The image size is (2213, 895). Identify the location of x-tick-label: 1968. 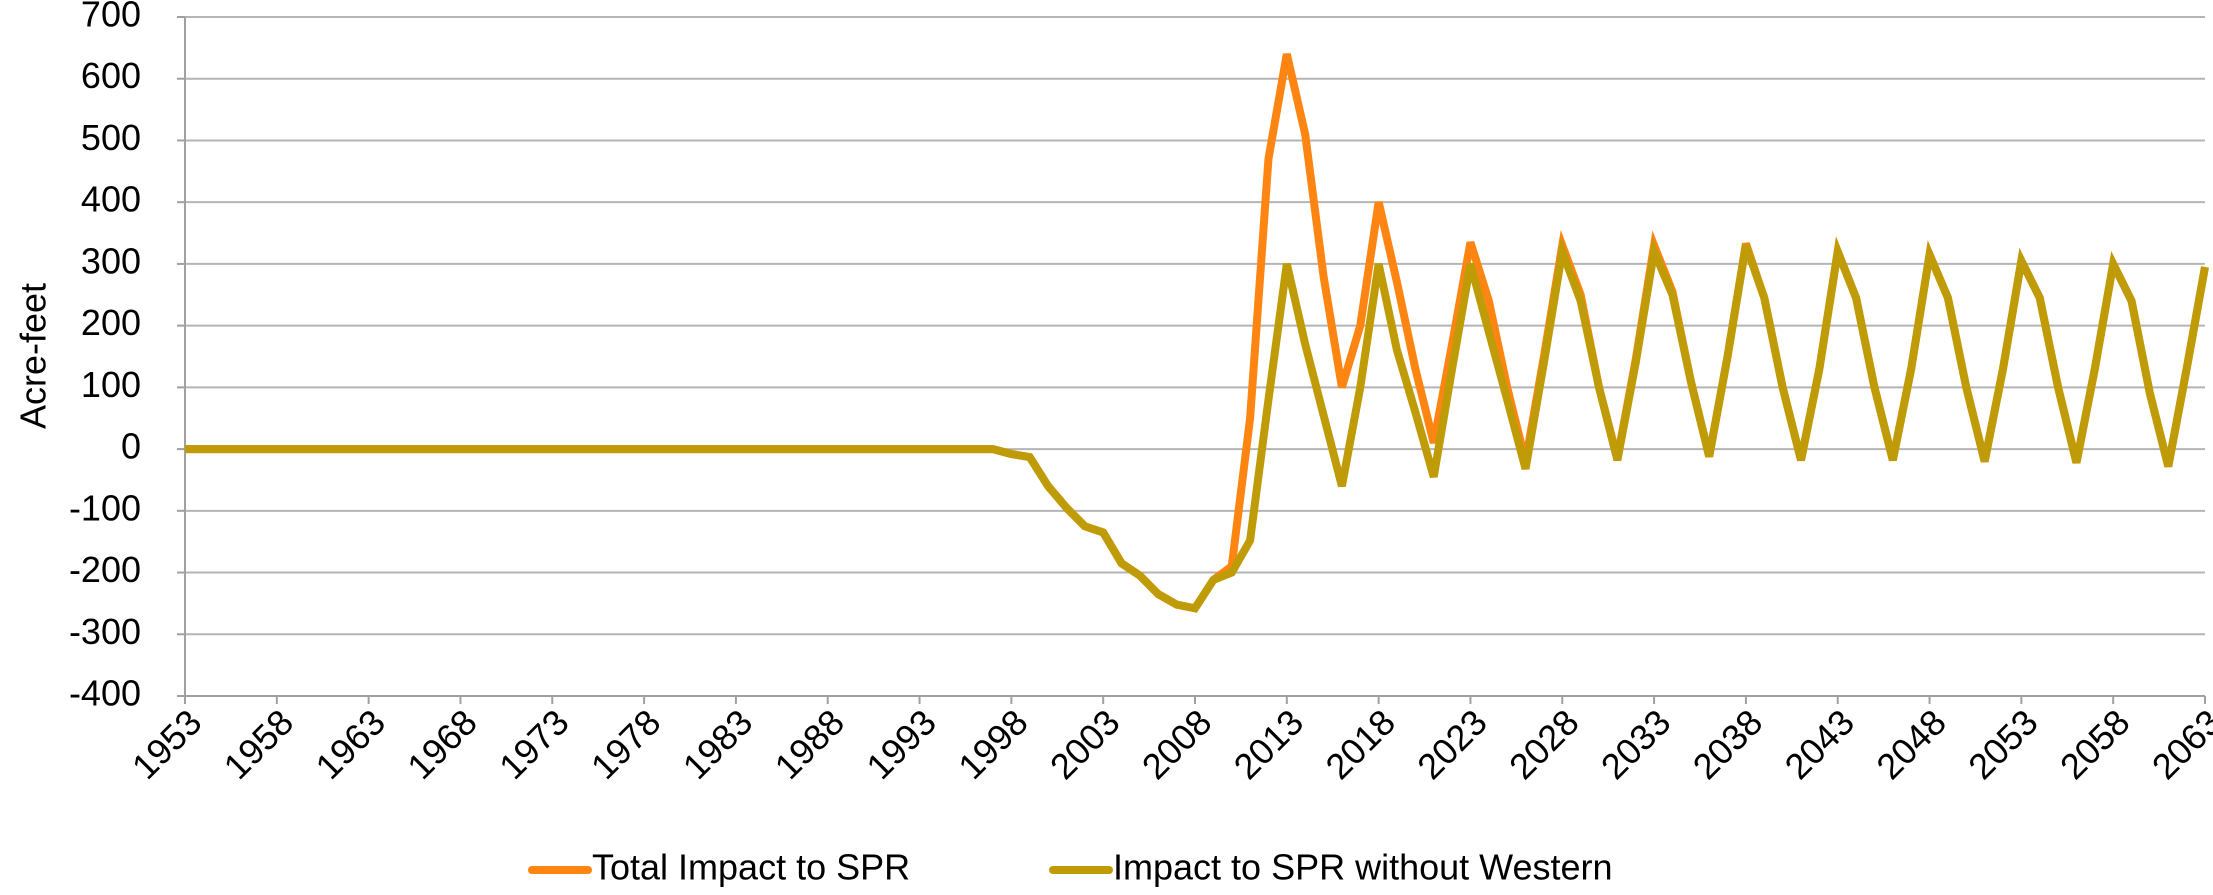
(442, 744).